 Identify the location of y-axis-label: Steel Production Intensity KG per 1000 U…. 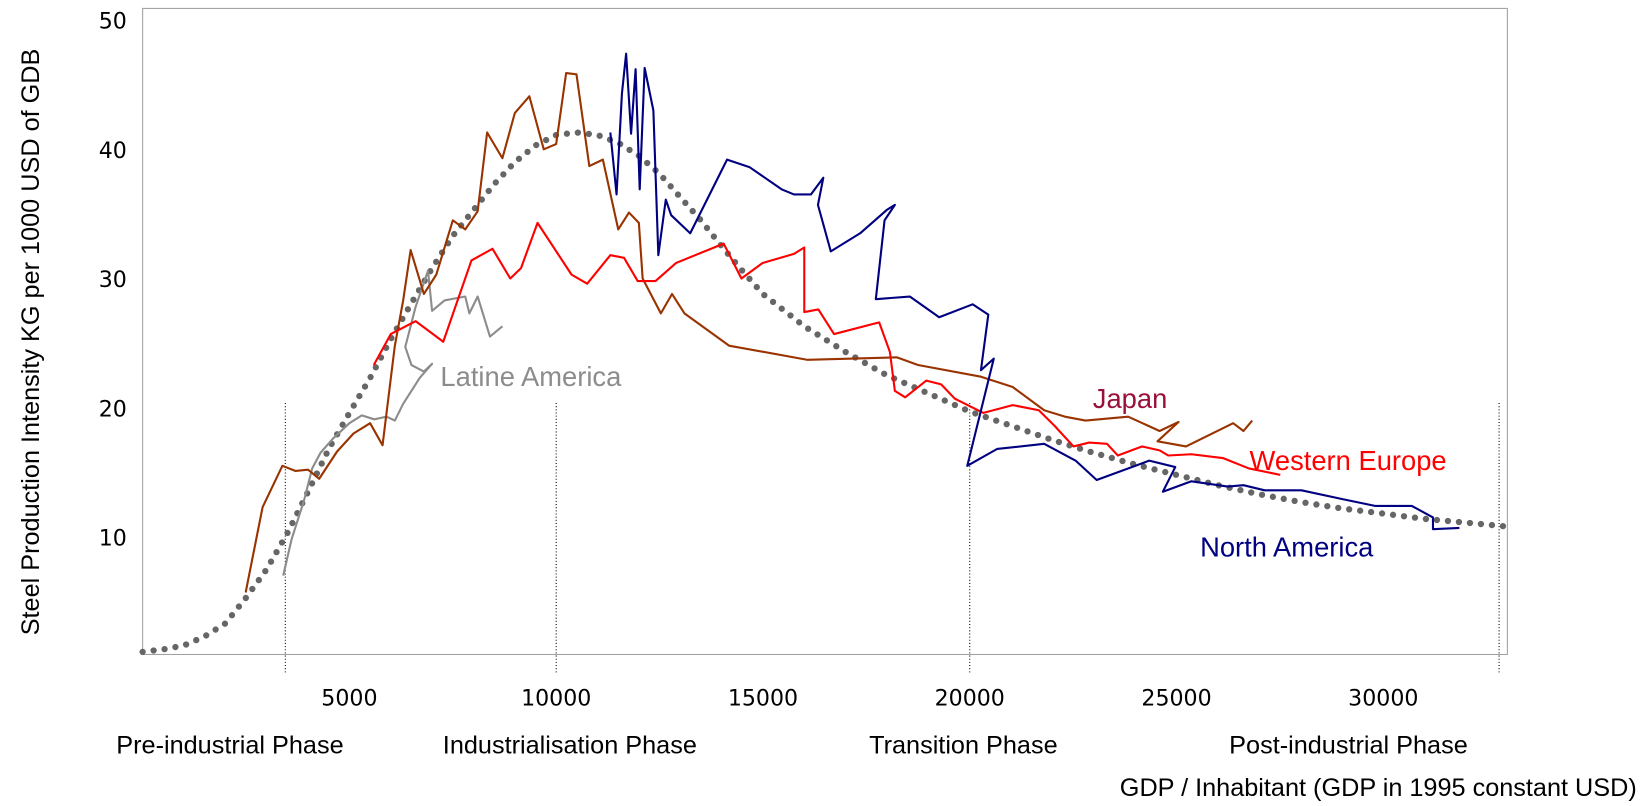
(31, 342).